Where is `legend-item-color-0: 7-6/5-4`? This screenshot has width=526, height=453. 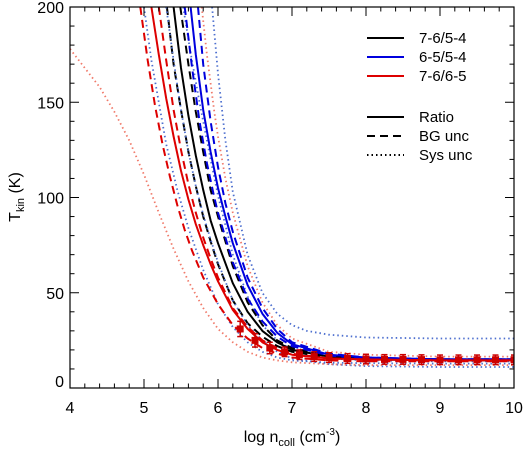
legend-item-color-0: 7-6/5-4 is located at coordinates (417, 38).